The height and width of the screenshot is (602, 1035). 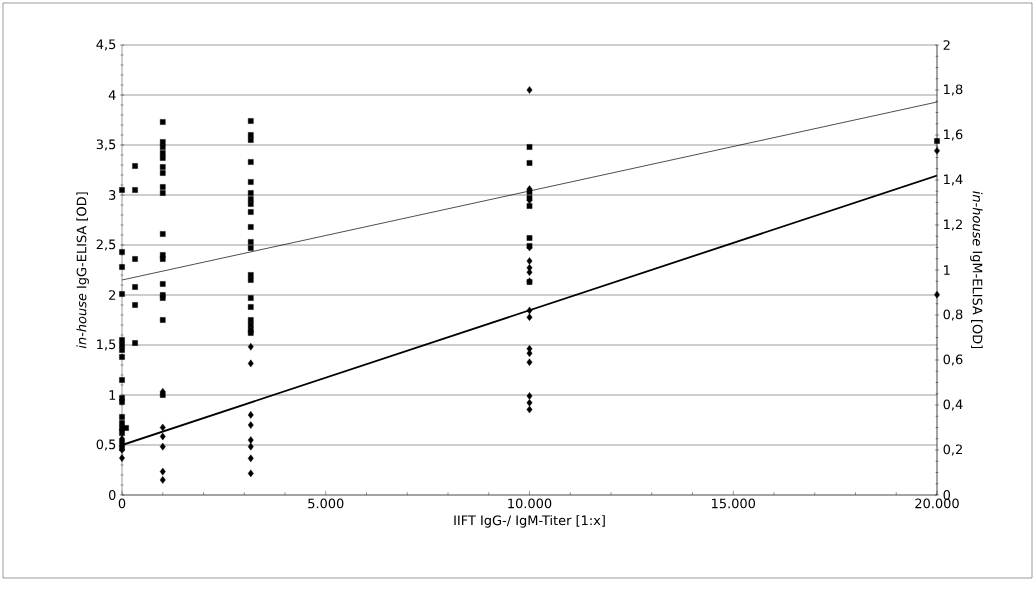 What do you see at coordinates (122, 503) in the screenshot?
I see `x-tick-label: 0` at bounding box center [122, 503].